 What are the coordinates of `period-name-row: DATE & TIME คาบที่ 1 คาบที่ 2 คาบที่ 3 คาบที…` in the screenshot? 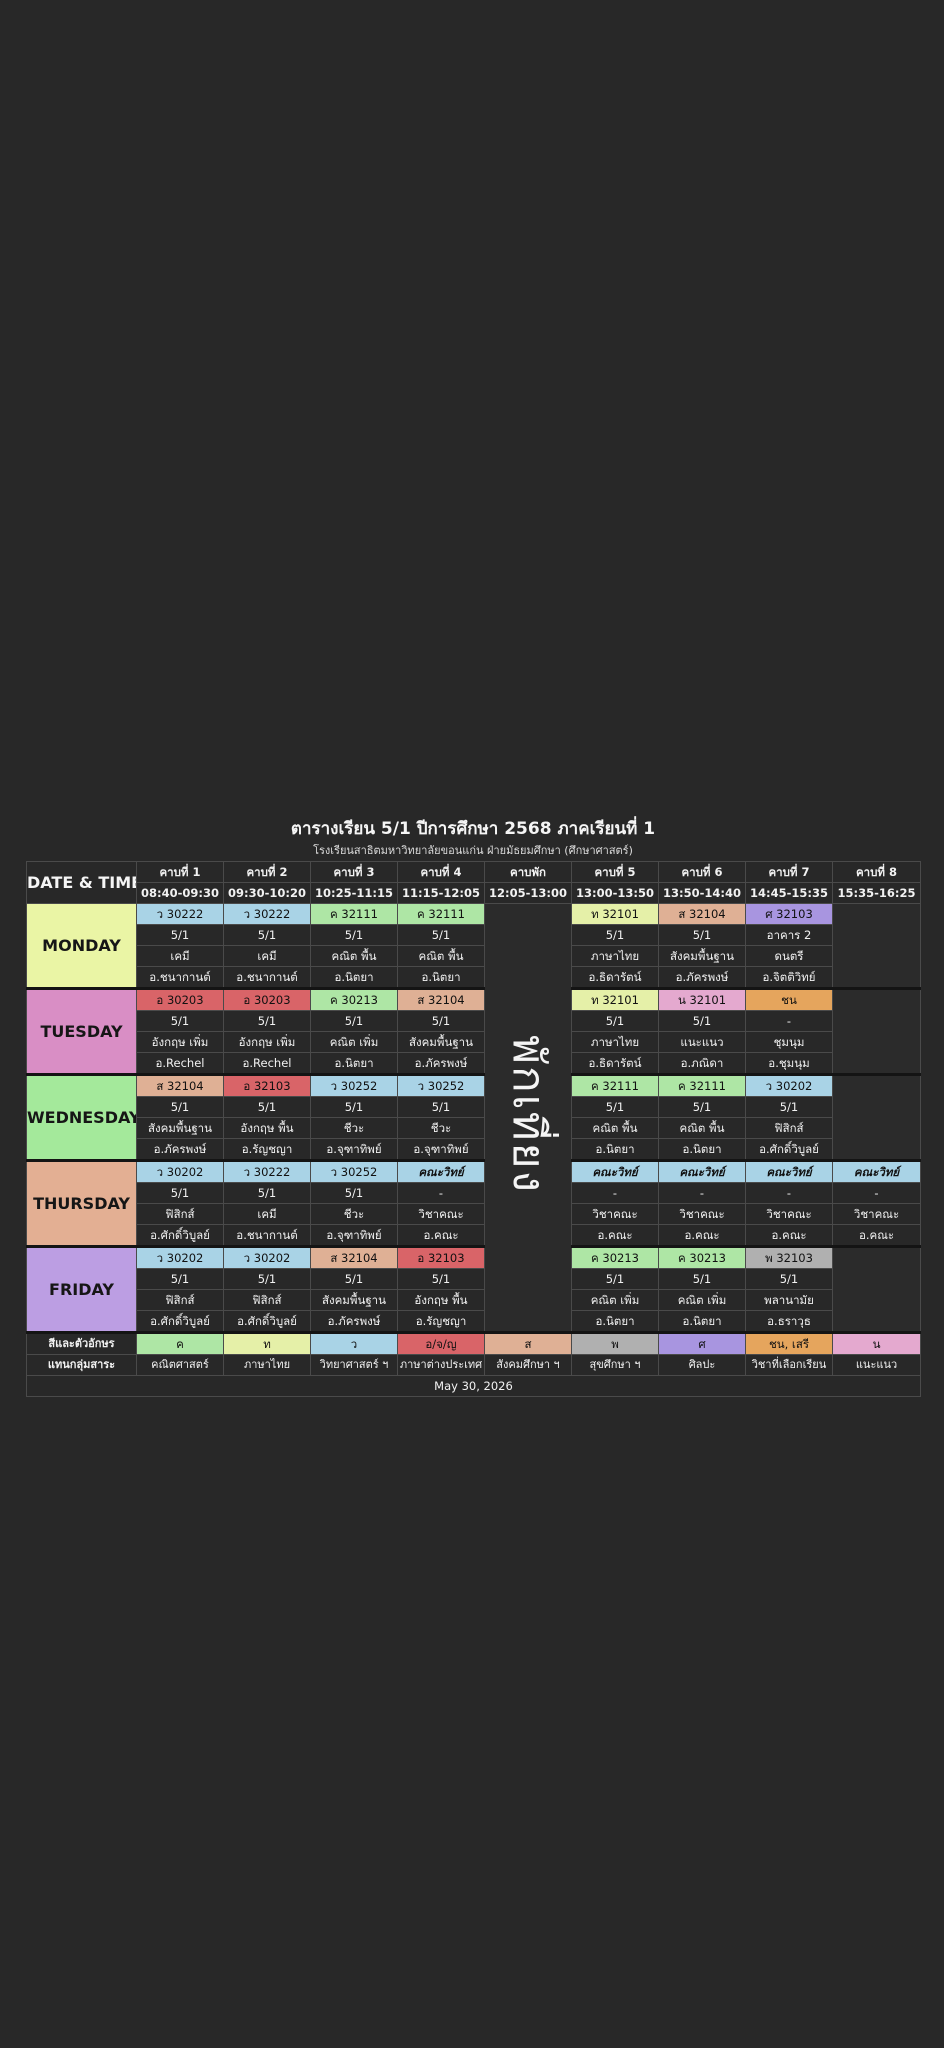 It's located at (473, 882).